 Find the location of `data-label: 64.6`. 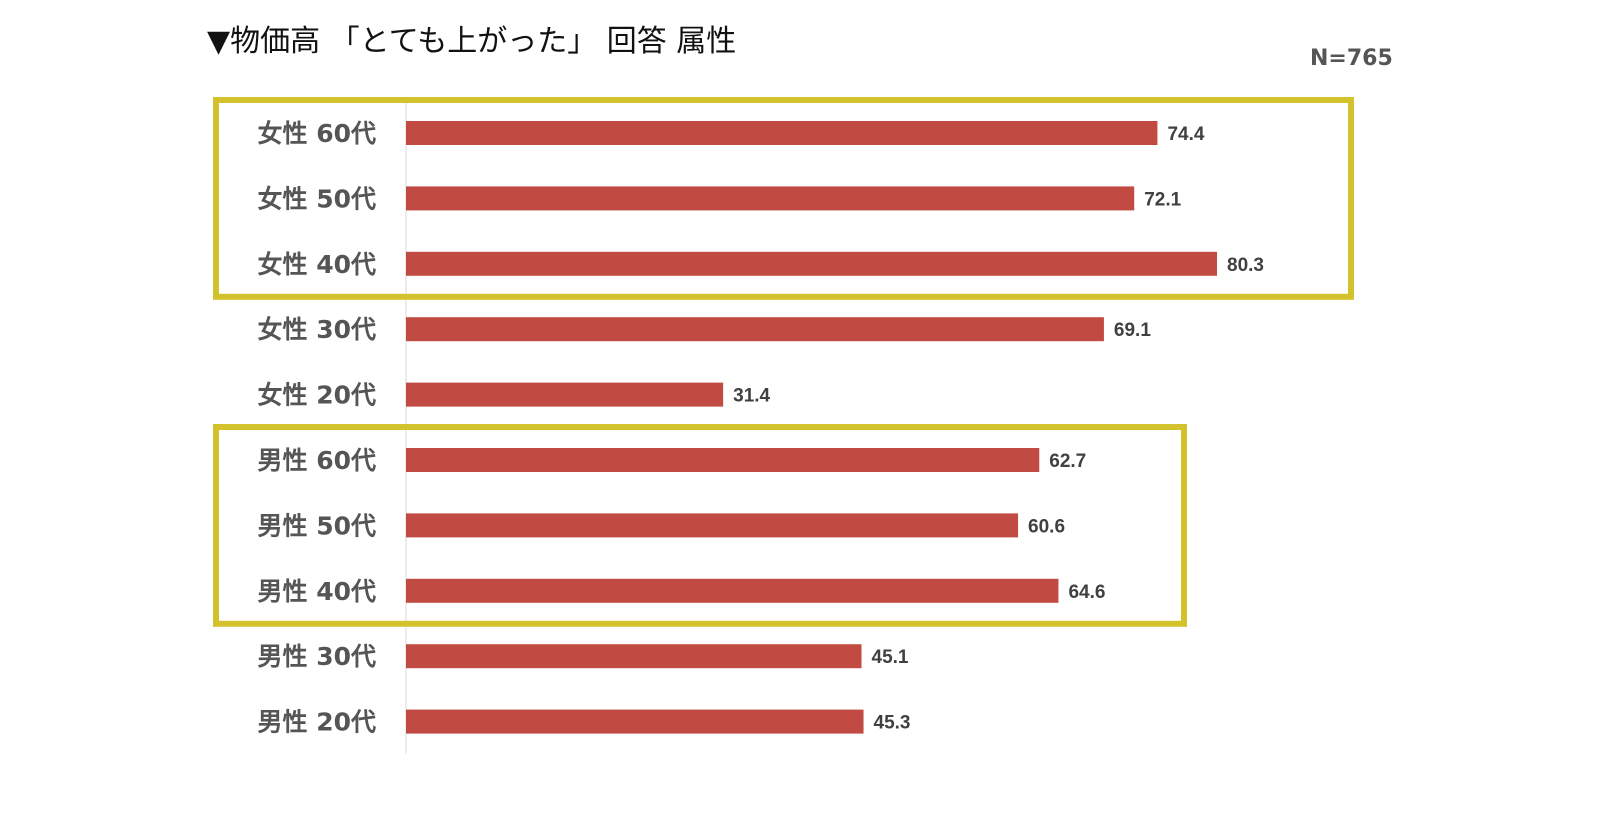

data-label: 64.6 is located at coordinates (1086, 592).